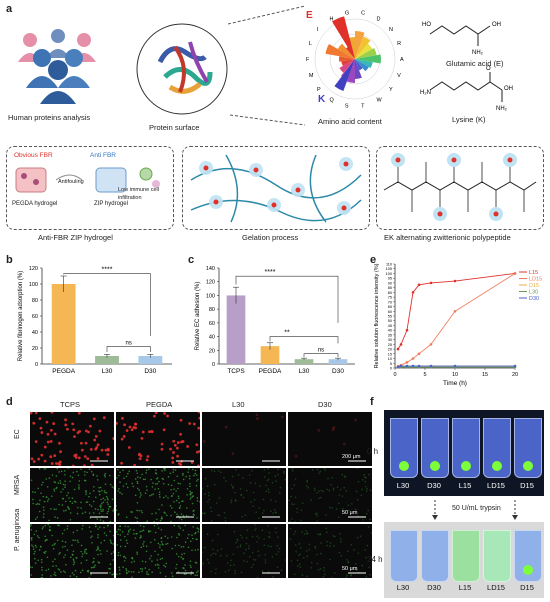  What do you see at coordinates (399, 44) in the screenshot?
I see `rose-letter: R` at bounding box center [399, 44].